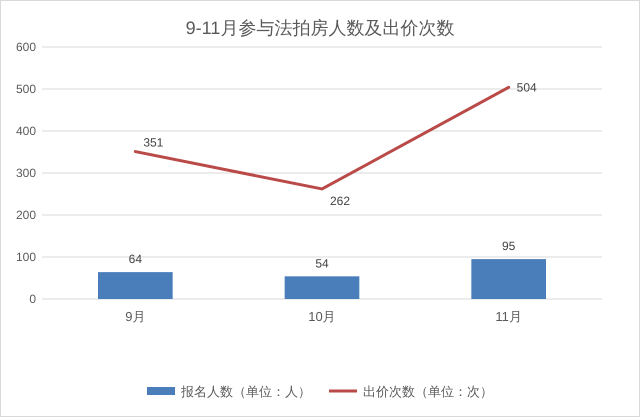  Describe the element at coordinates (26, 215) in the screenshot. I see `y-tick-label: 200` at that location.